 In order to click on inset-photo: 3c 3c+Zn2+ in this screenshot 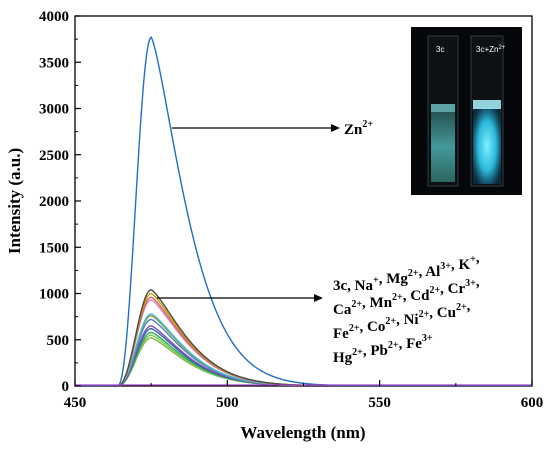, I will do `click(466, 111)`.